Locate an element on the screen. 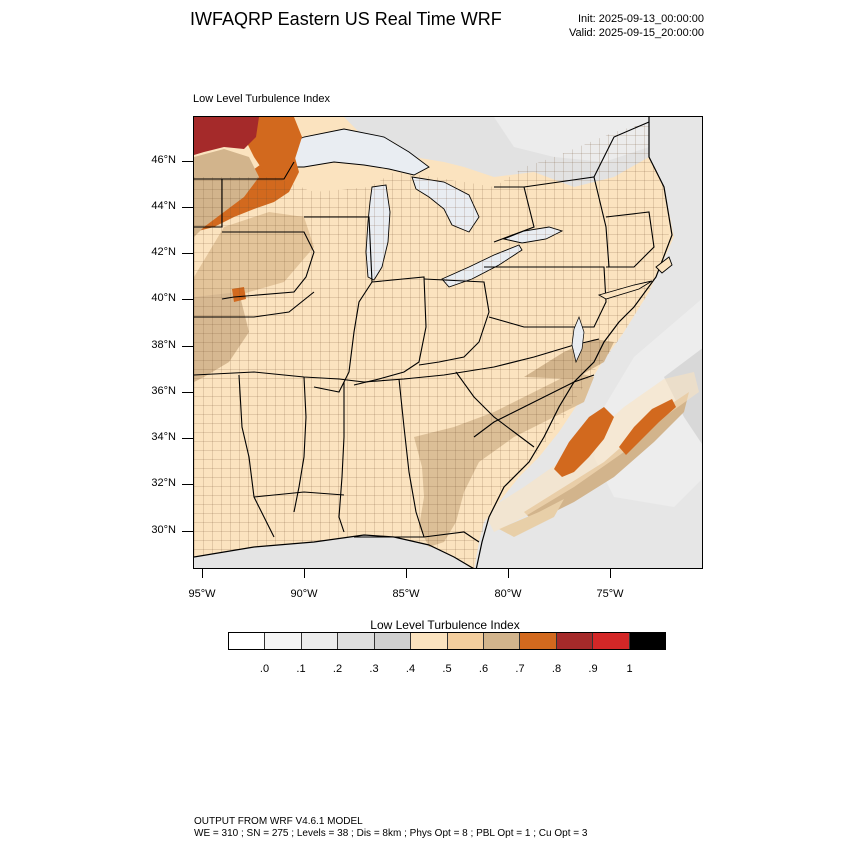  northwest-dark-red is located at coordinates (226, 136).